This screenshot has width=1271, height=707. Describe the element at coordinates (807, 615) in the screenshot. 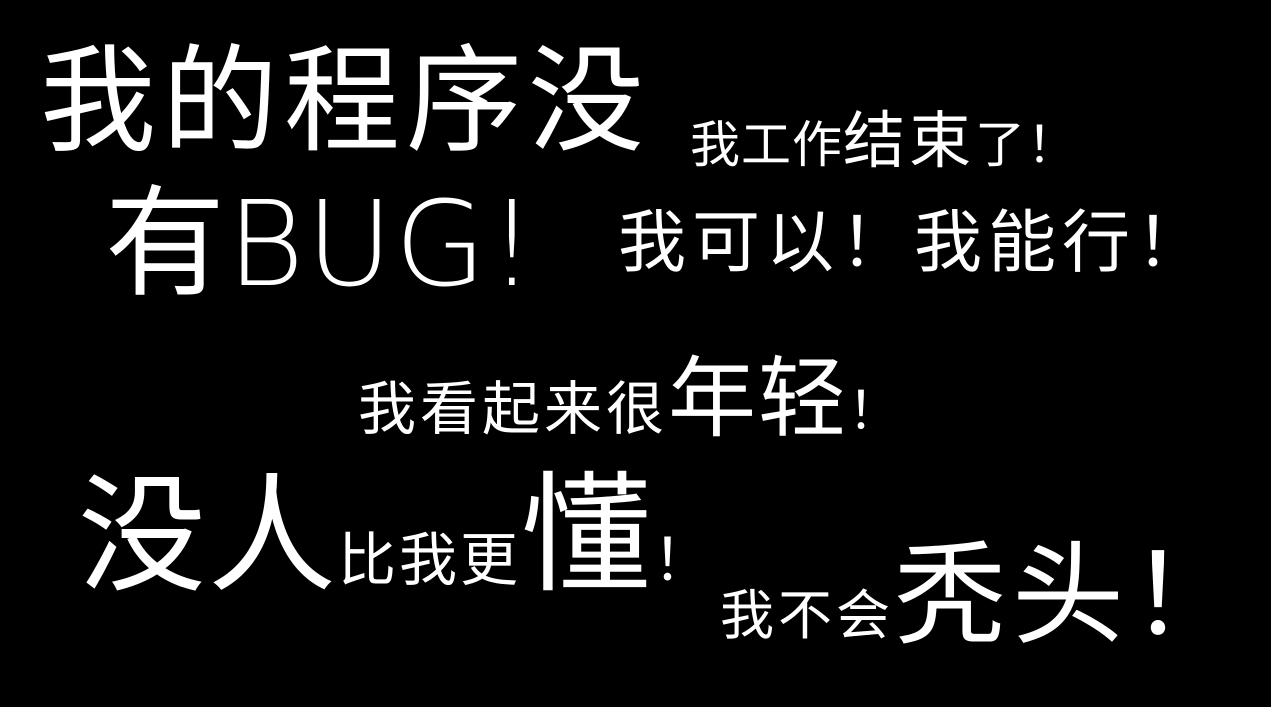

I see `phrase-text: 我不会` at that location.